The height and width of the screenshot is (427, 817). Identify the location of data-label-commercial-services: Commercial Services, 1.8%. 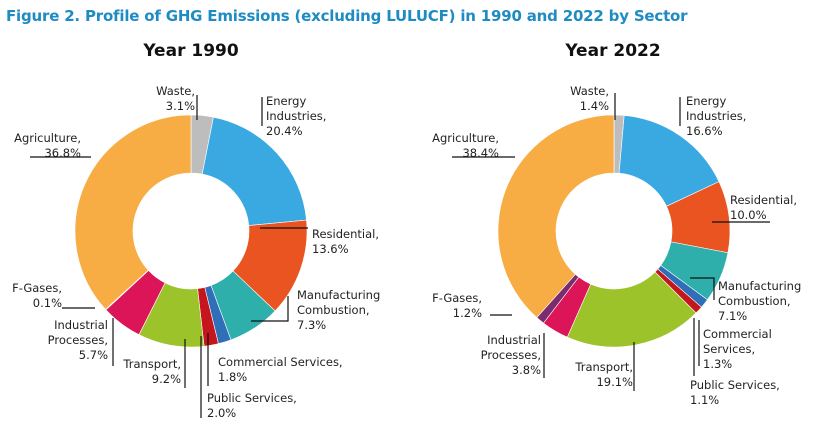
(280, 369).